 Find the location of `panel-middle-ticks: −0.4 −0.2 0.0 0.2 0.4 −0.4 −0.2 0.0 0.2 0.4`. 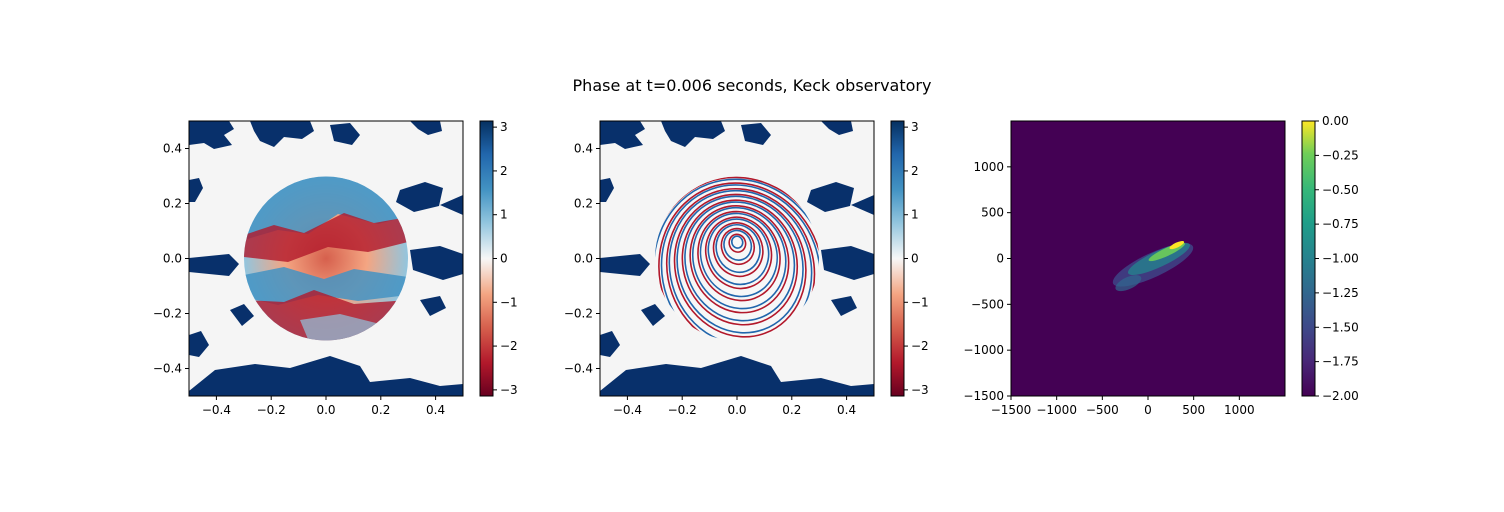

panel-middle-ticks: −0.4 −0.2 0.0 0.2 0.4 −0.4 −0.2 0.0 0.2 0.4 is located at coordinates (710, 280).